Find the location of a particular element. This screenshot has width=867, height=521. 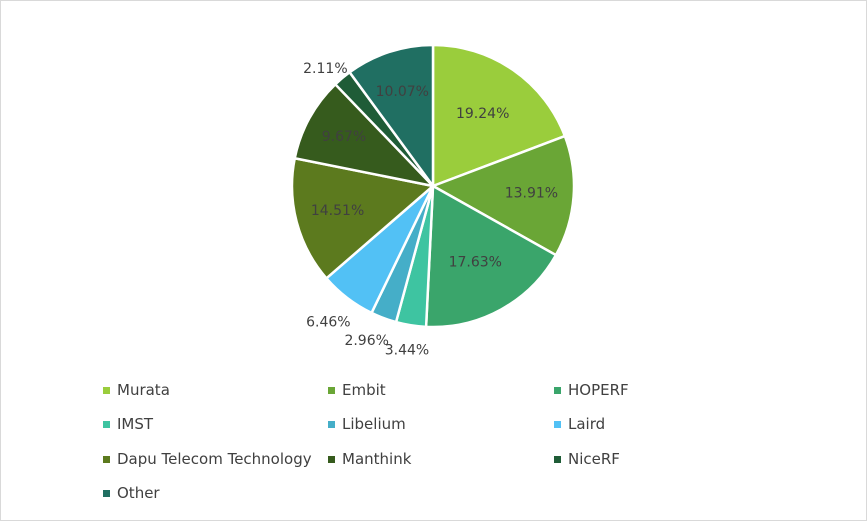

legend-label: IMST is located at coordinates (135, 424).